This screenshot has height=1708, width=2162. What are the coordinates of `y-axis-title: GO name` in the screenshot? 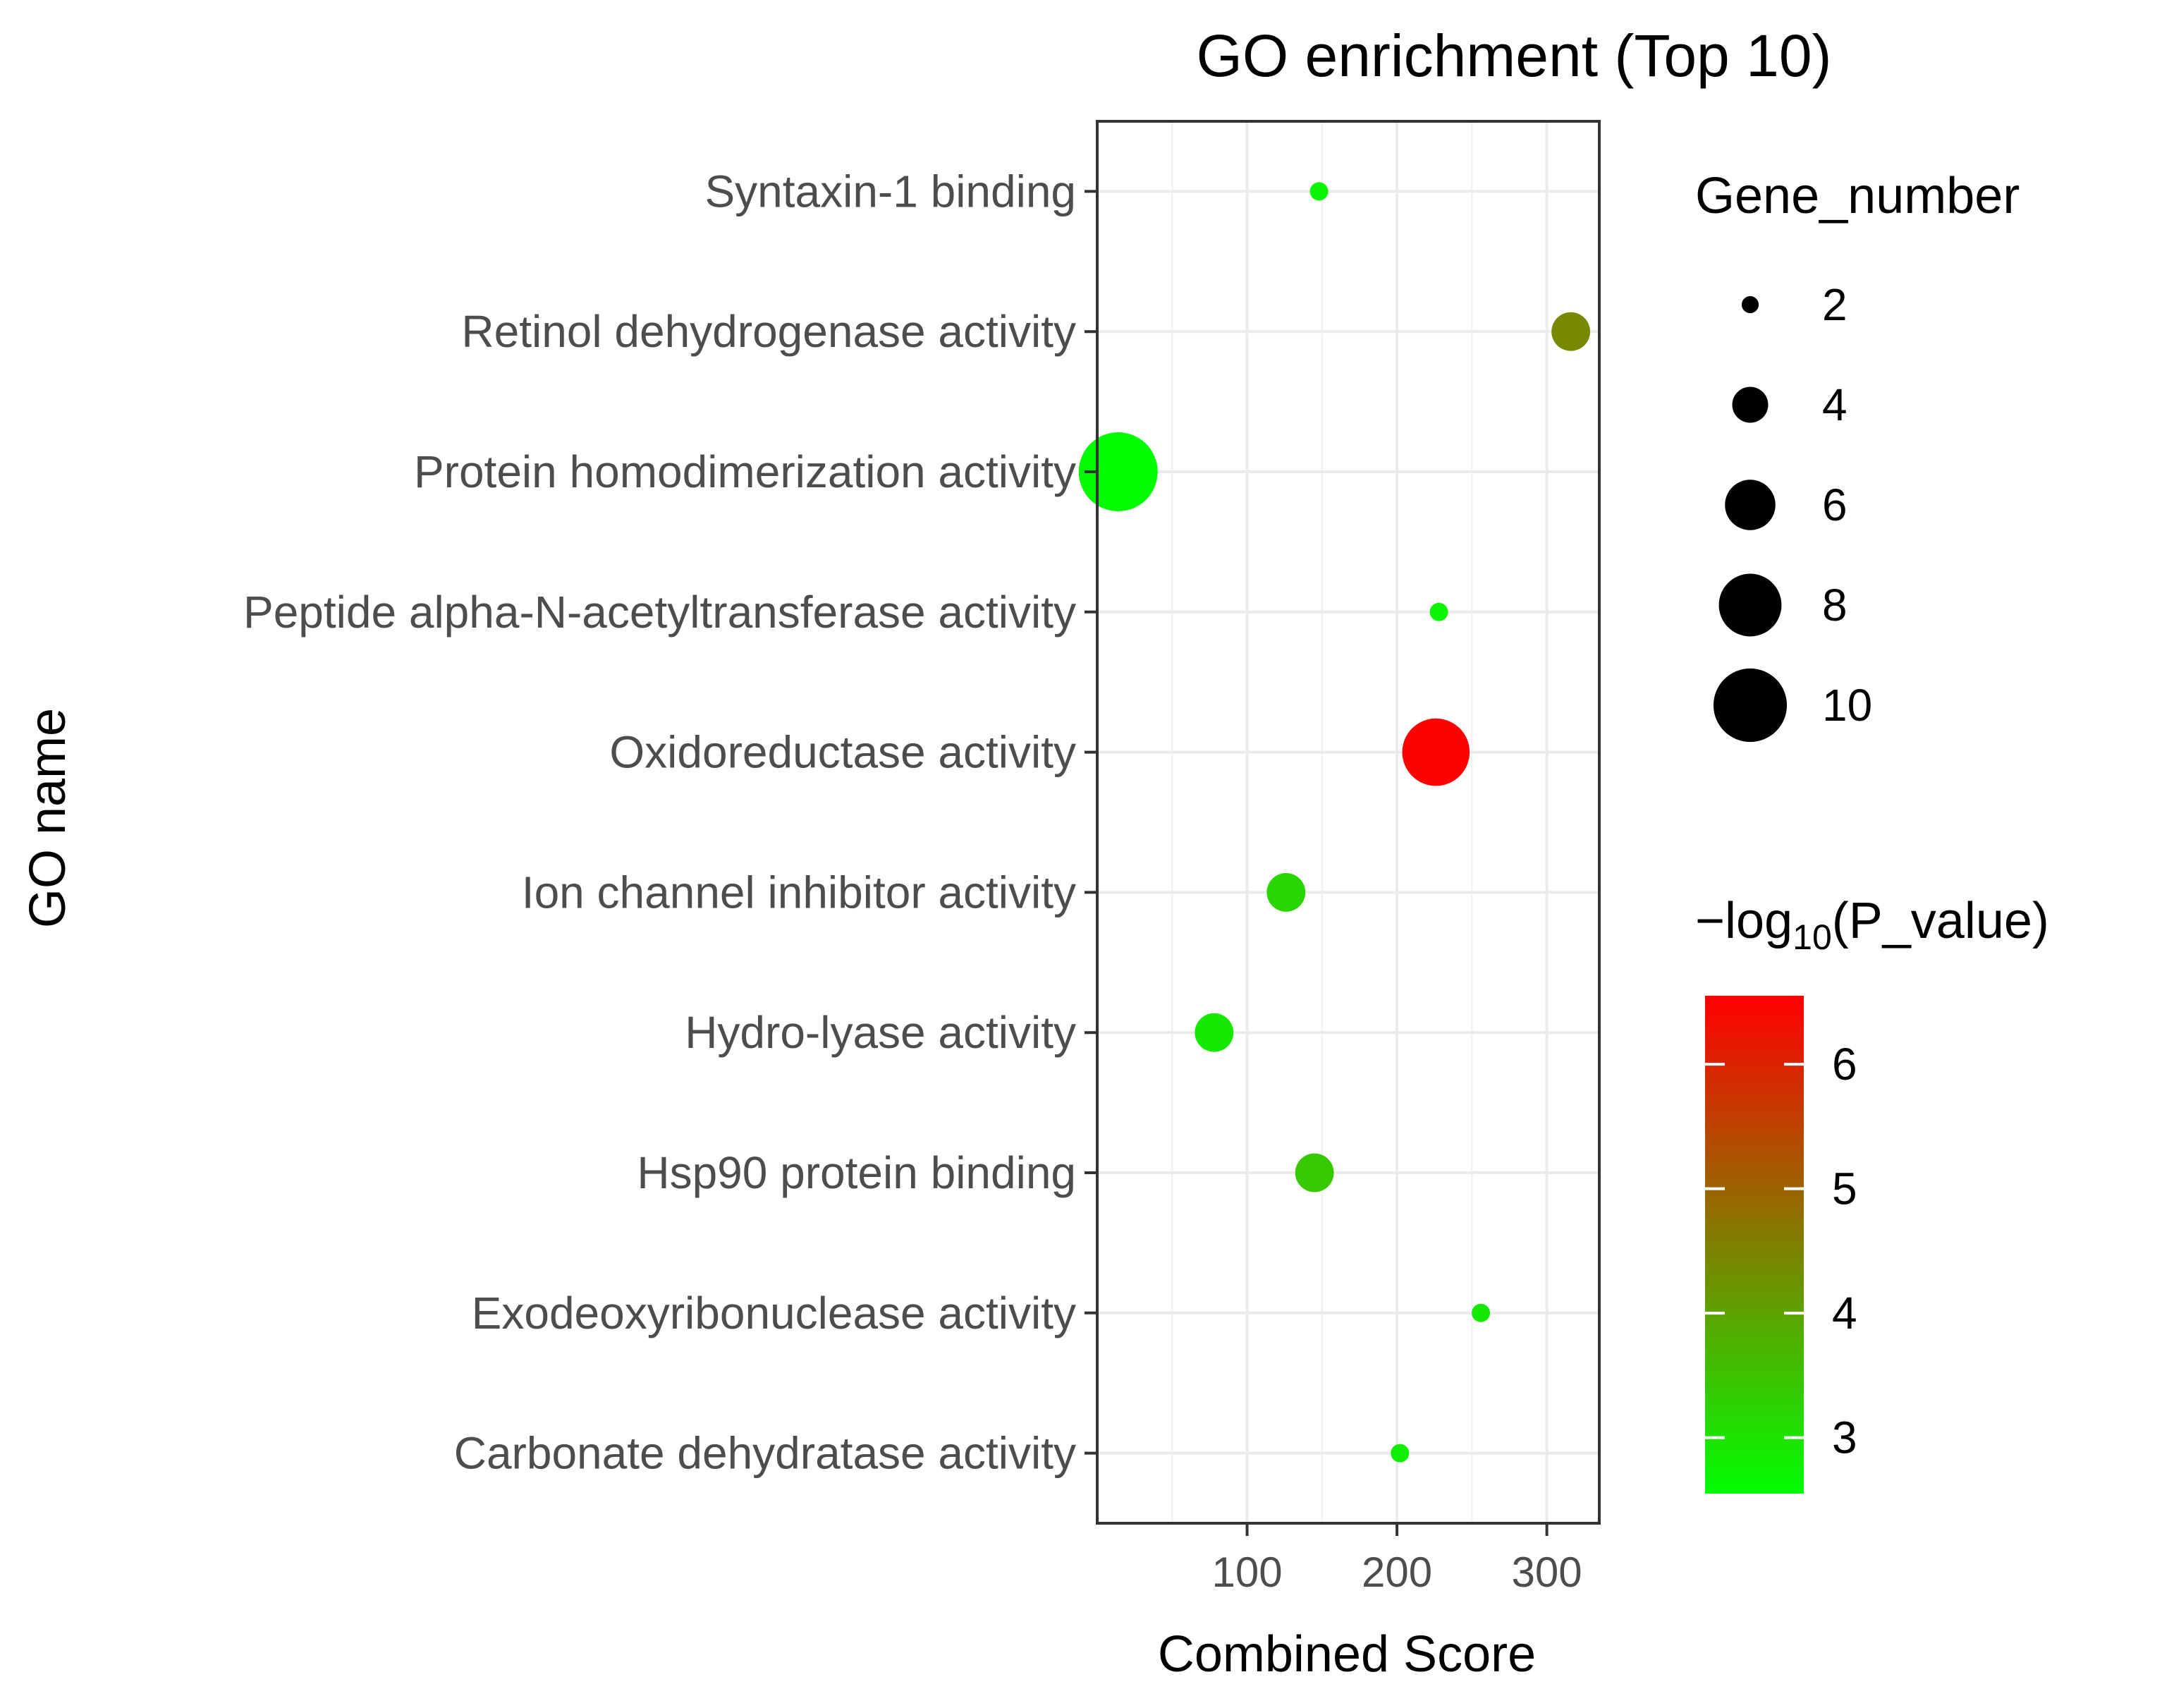 It's located at (48, 818).